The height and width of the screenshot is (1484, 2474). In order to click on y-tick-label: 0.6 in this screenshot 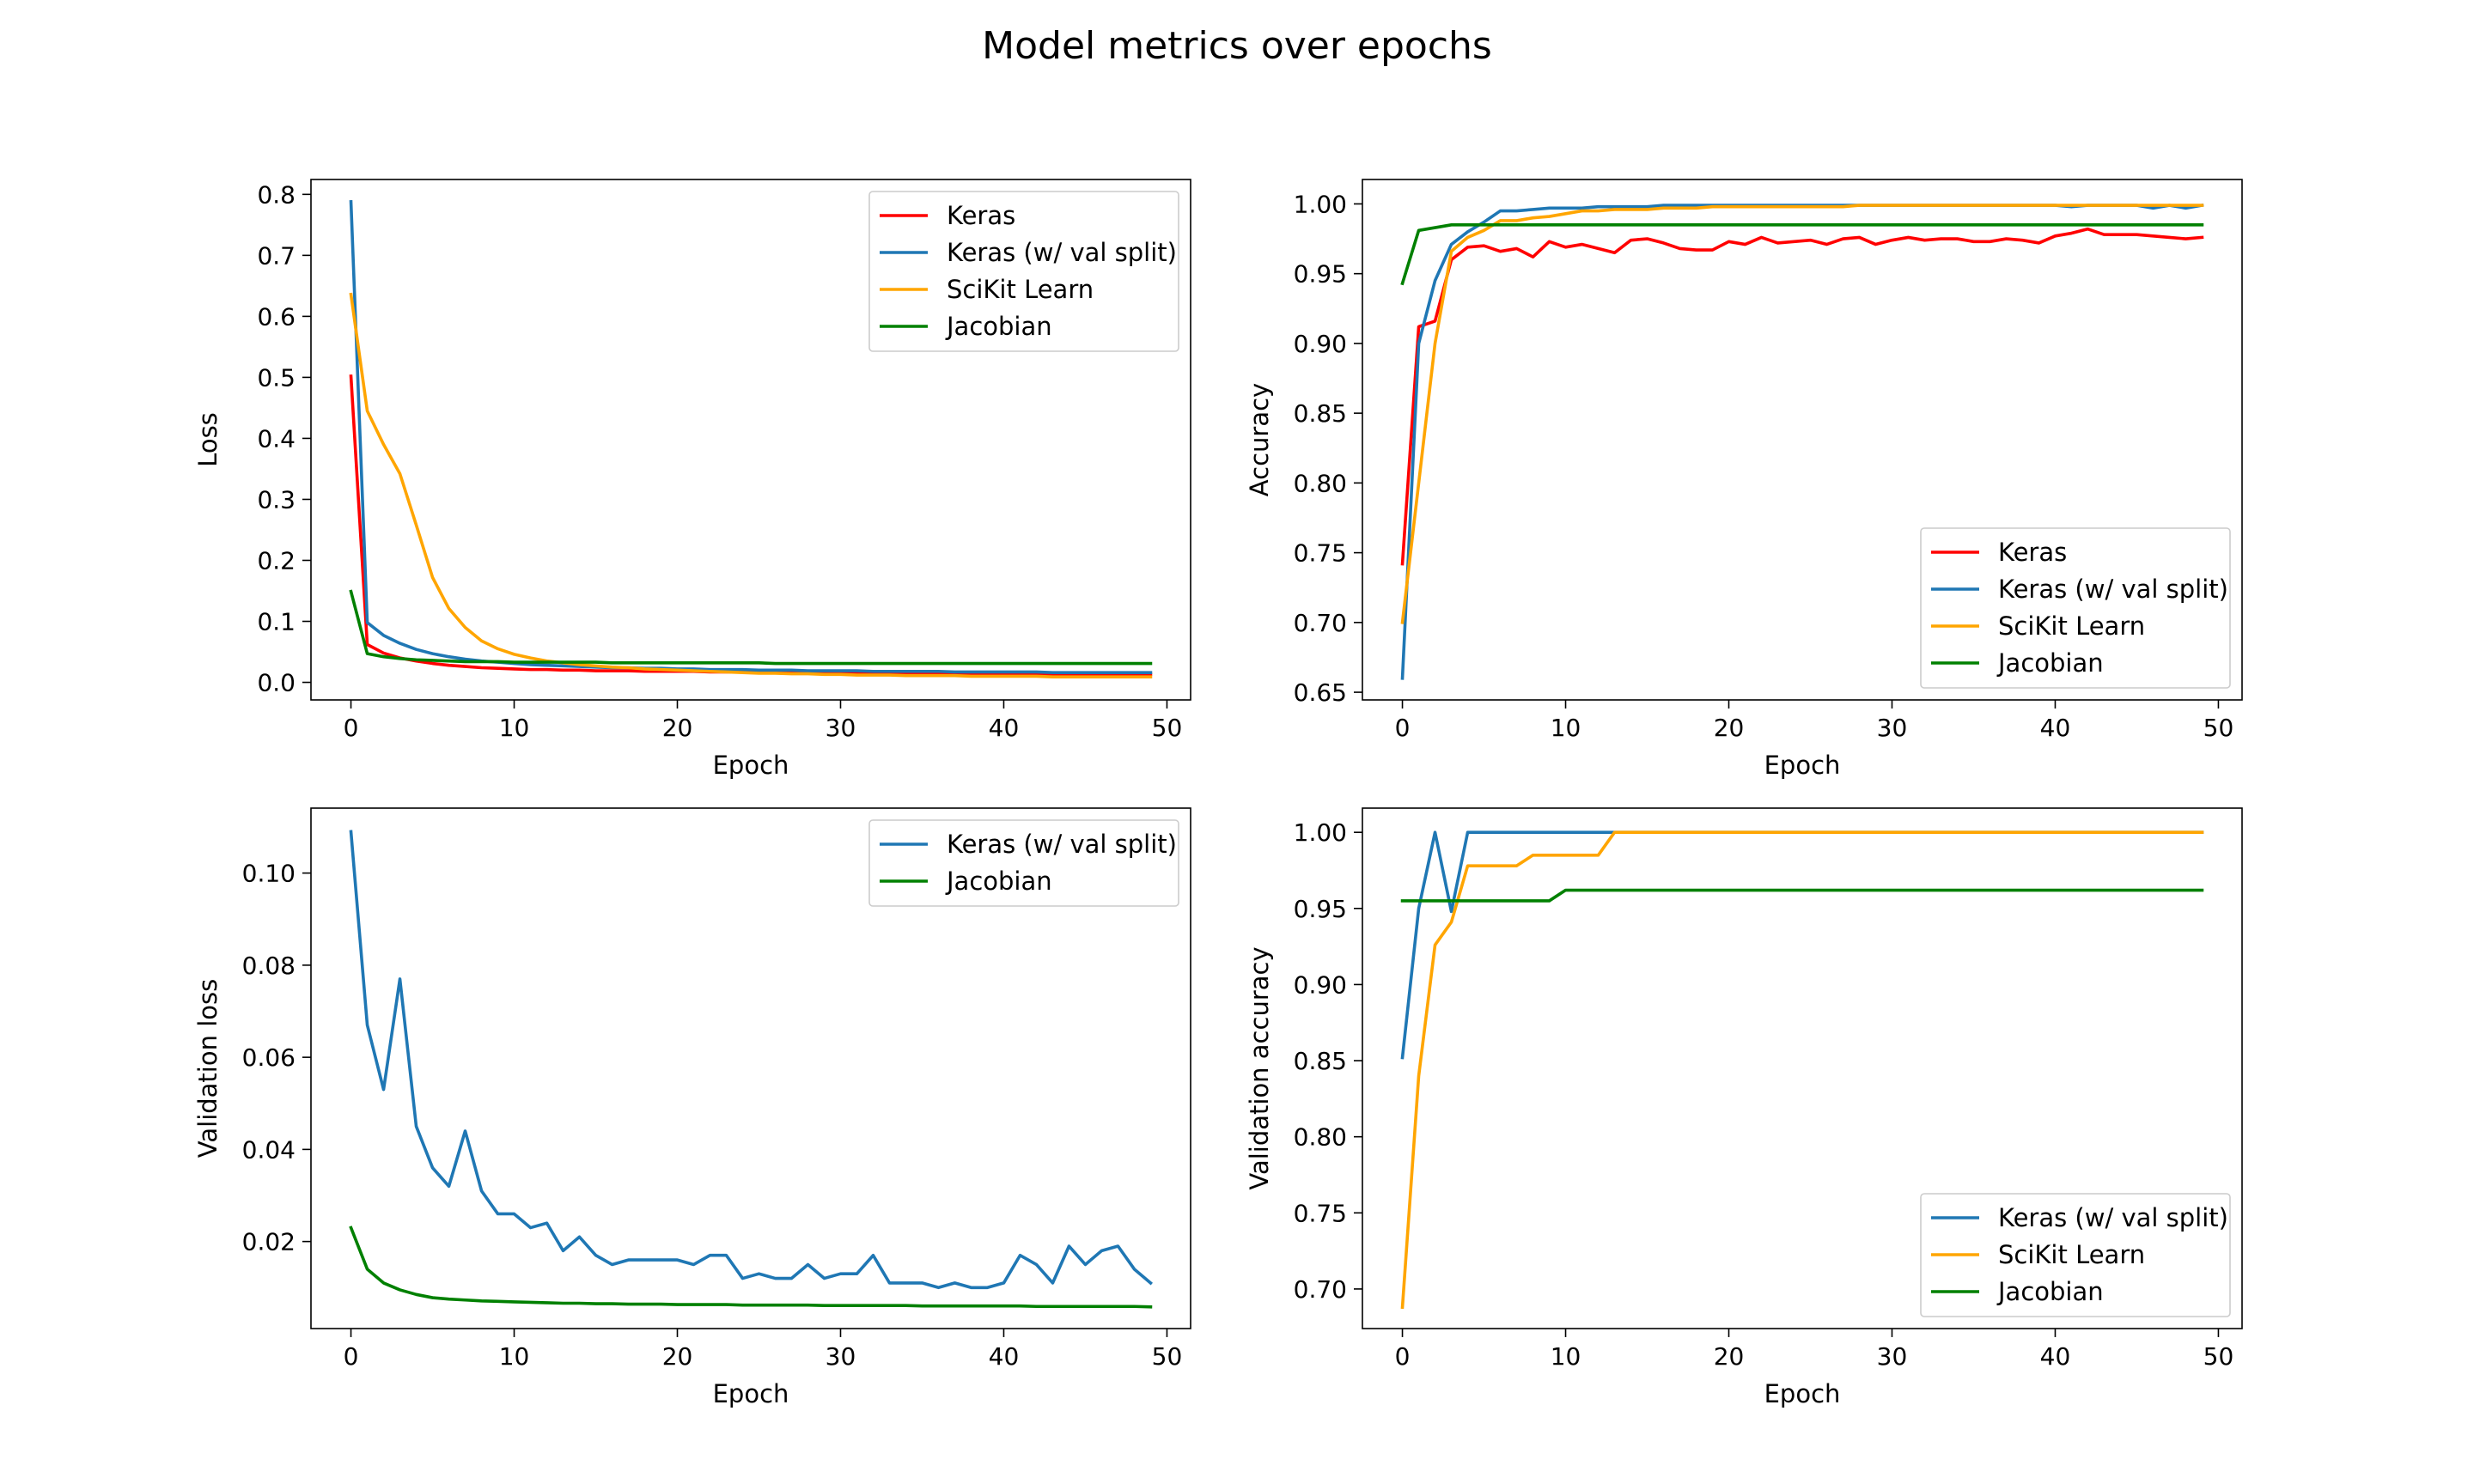, I will do `click(276, 317)`.